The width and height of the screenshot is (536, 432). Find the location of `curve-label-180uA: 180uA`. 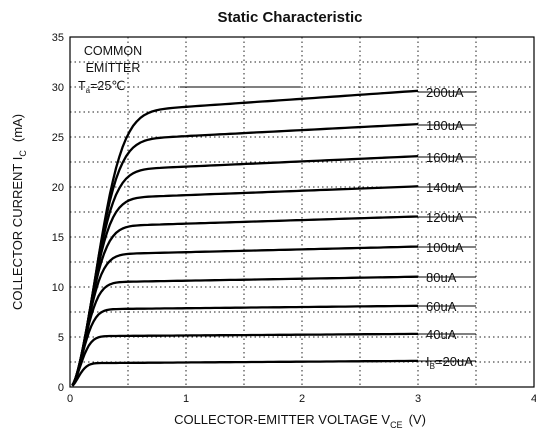

curve-label-180uA: 180uA is located at coordinates (445, 125).